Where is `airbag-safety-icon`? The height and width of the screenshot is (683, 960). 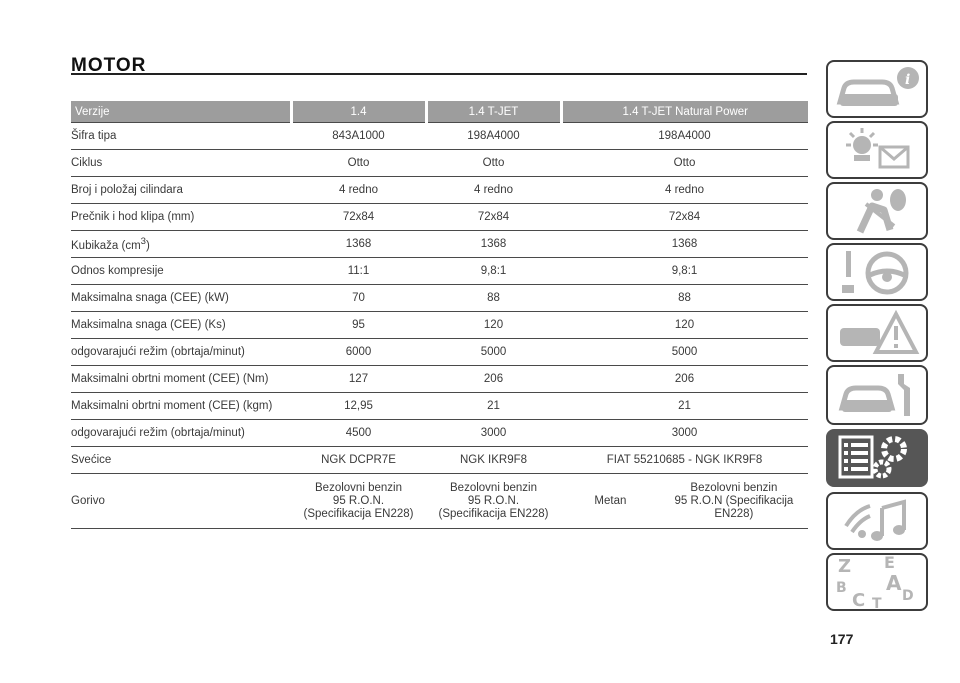
airbag-safety-icon is located at coordinates (877, 211).